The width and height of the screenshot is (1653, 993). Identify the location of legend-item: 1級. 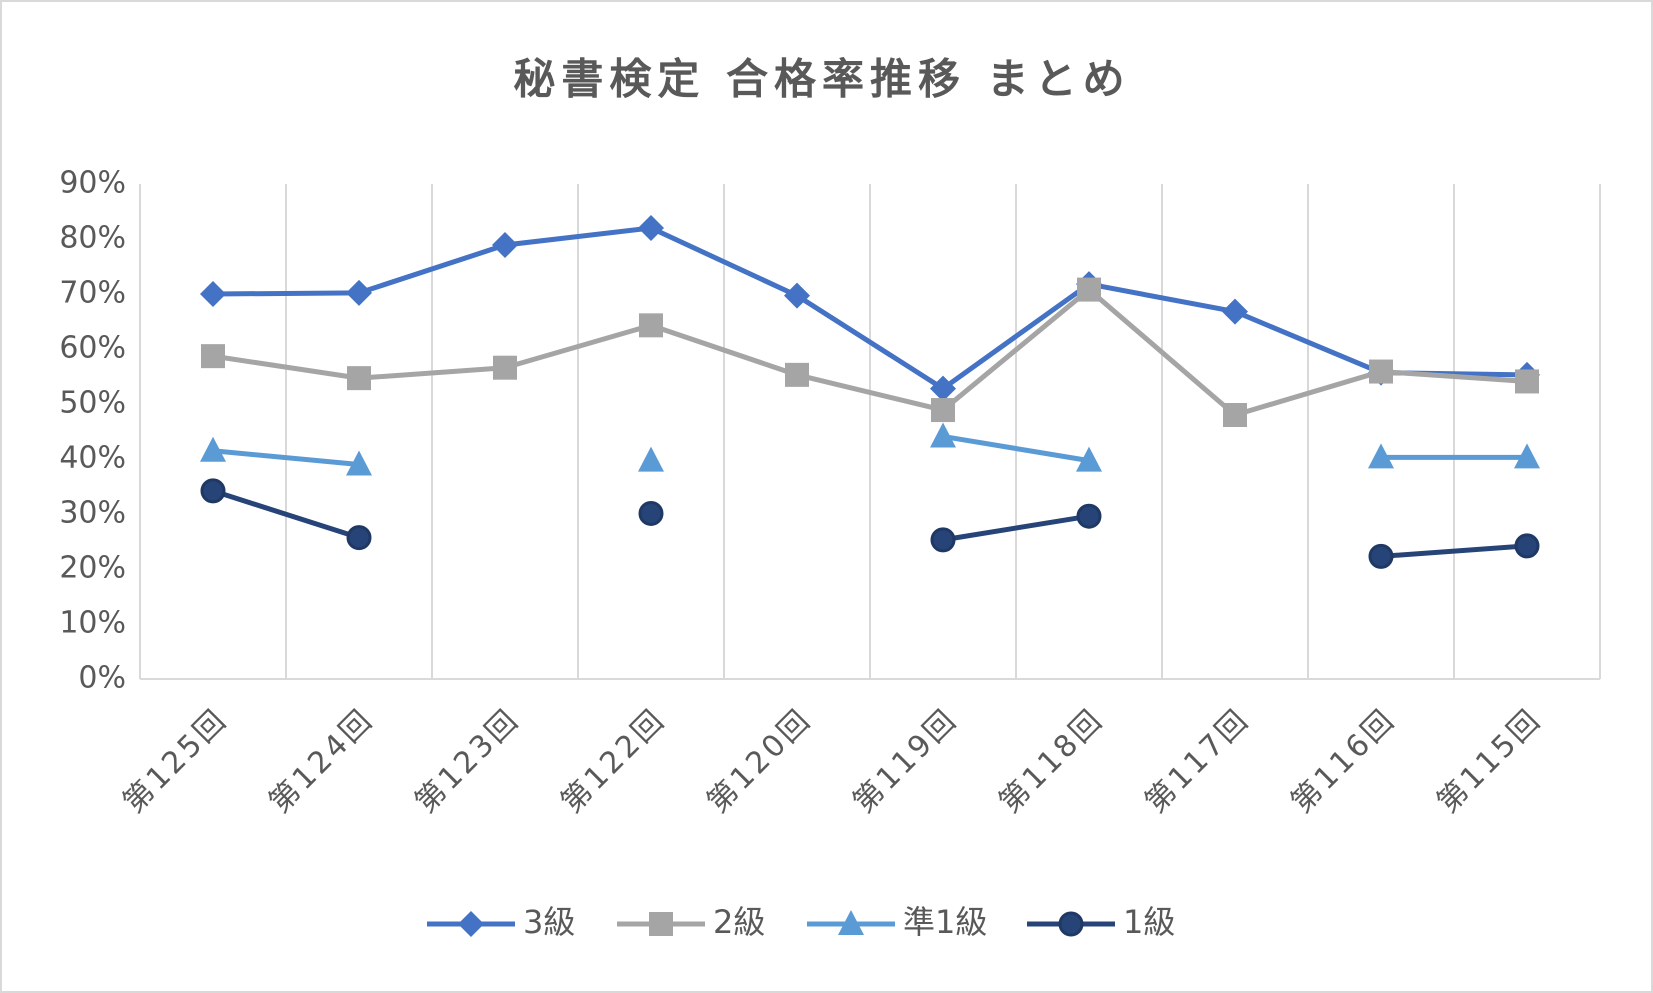
(1101, 922).